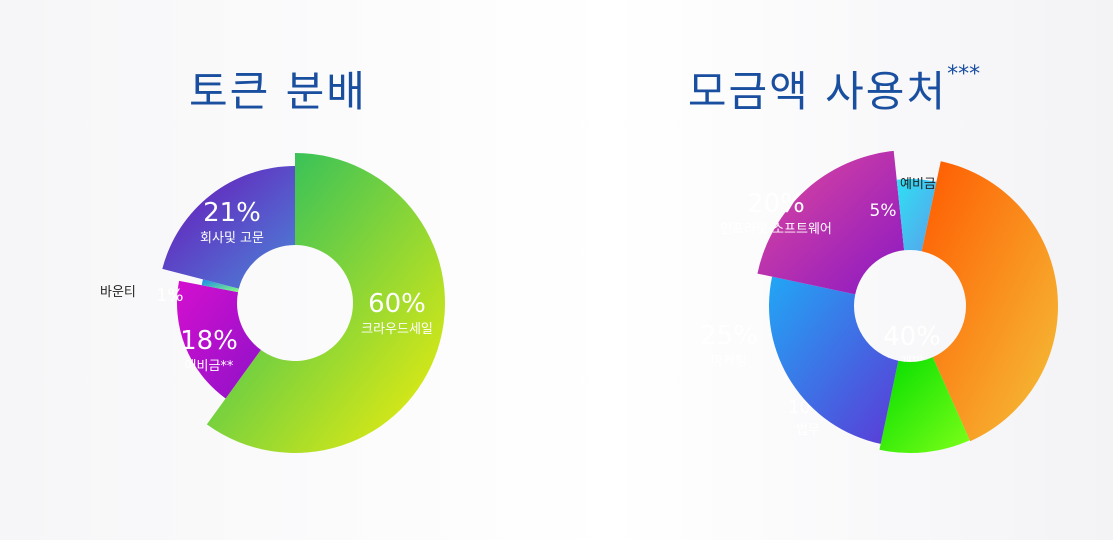 The width and height of the screenshot is (1113, 540). I want to click on slice-개발, so click(989, 301).